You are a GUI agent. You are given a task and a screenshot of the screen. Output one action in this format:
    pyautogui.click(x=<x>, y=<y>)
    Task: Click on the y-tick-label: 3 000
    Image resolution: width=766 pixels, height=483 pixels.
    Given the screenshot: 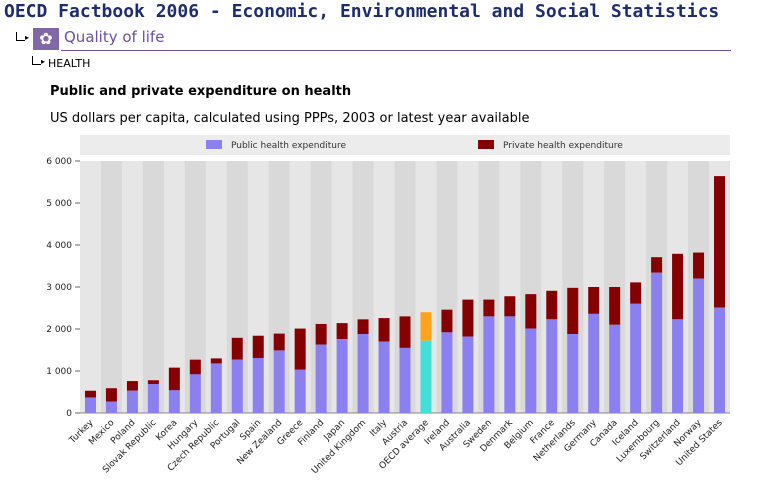 What is the action you would take?
    pyautogui.click(x=59, y=288)
    